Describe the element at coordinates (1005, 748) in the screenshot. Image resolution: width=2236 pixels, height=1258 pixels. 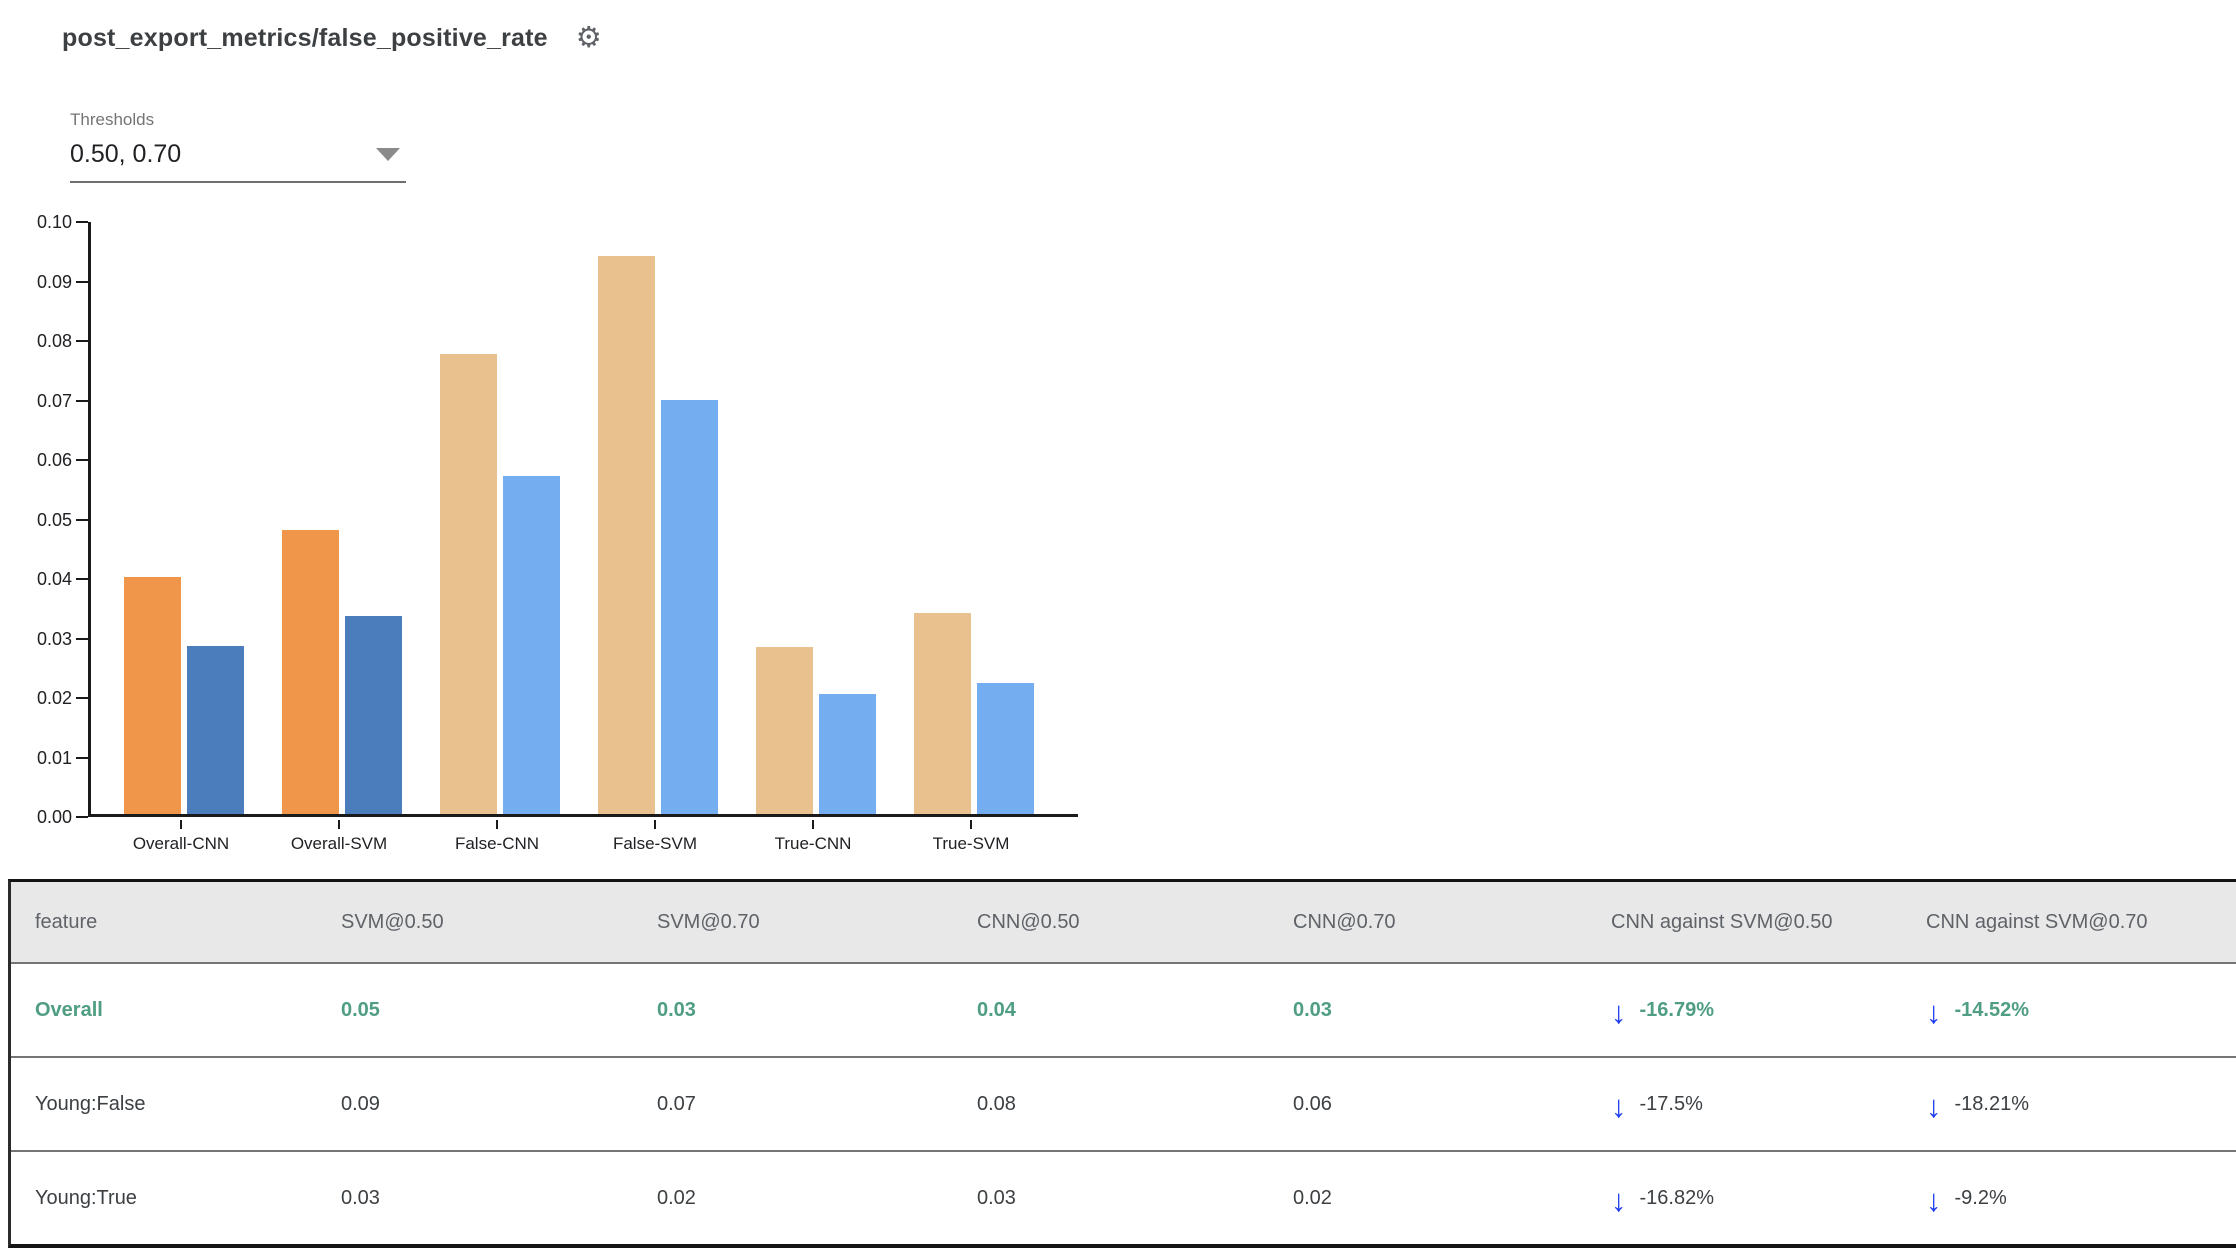
I see `bar-true-svm-0.70` at that location.